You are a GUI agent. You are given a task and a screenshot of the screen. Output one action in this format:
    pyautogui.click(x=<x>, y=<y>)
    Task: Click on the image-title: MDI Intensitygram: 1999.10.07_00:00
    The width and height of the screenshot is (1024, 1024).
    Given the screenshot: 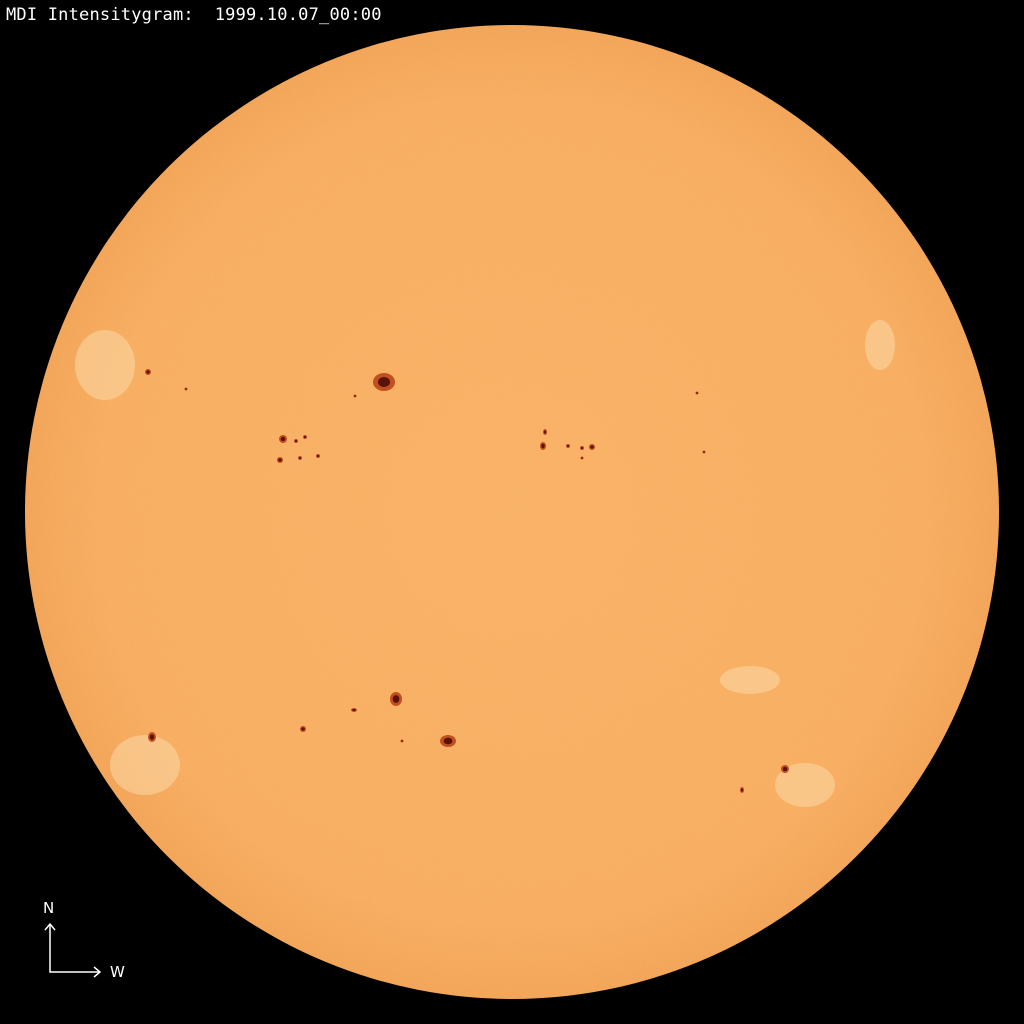 What is the action you would take?
    pyautogui.click(x=194, y=15)
    